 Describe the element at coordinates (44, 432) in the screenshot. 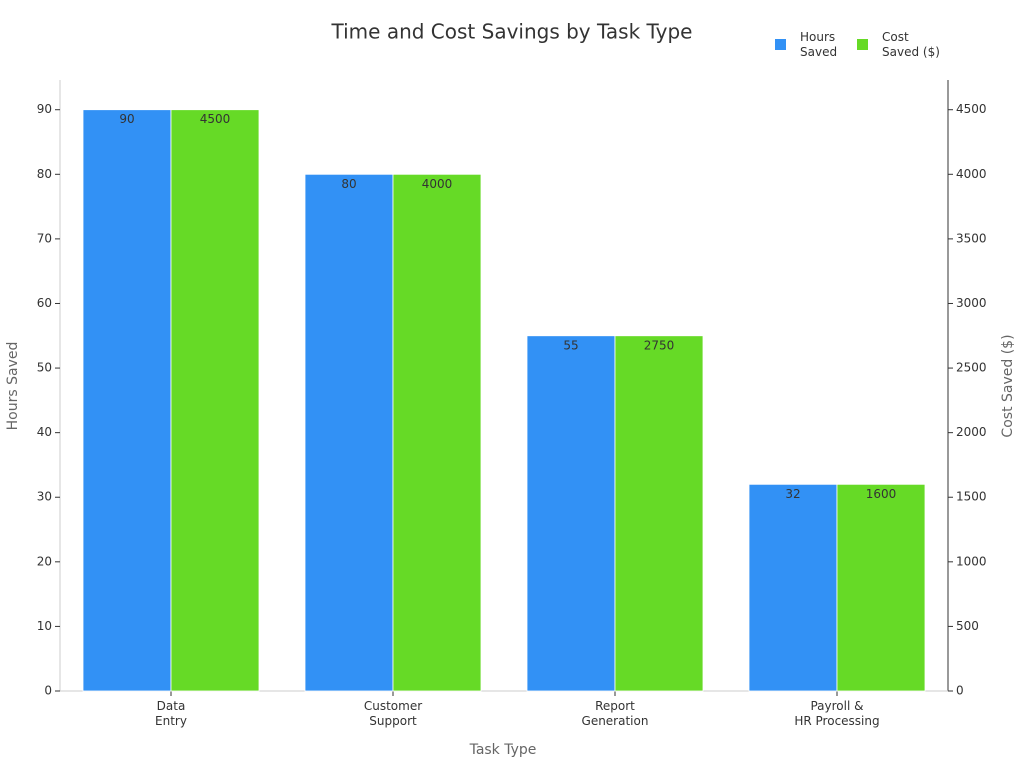

I see `y-tick-label: 40` at that location.